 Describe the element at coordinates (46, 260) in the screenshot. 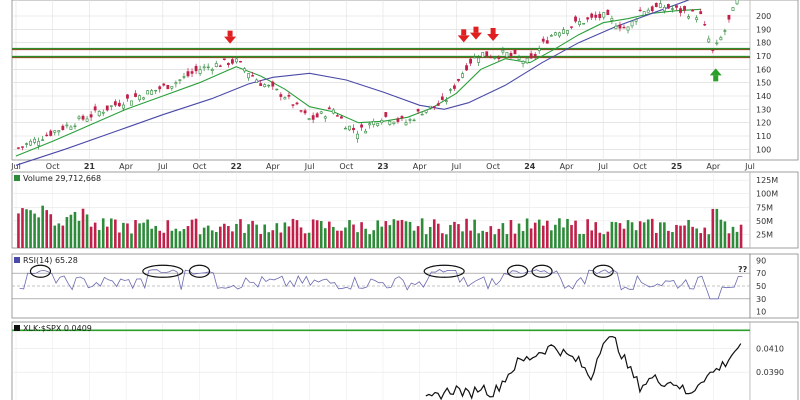

I see `rsi-title: RSI(14) 65.28` at that location.